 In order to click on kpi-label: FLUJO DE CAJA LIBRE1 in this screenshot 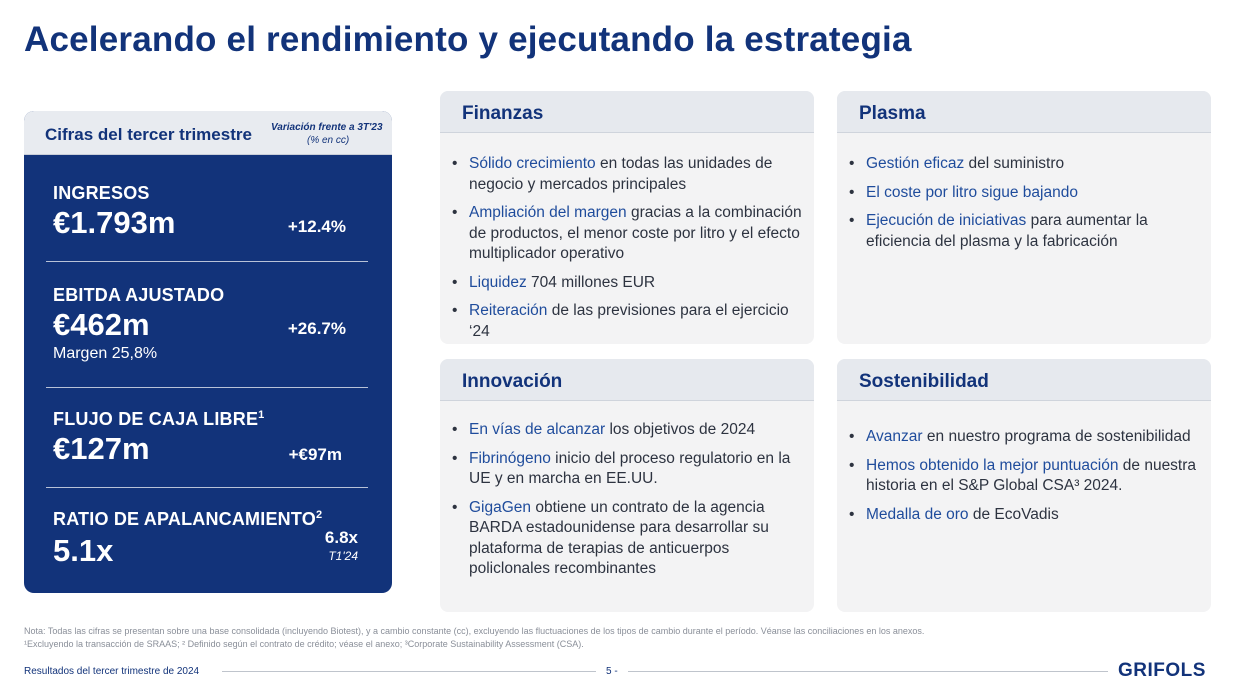, I will do `click(159, 419)`.